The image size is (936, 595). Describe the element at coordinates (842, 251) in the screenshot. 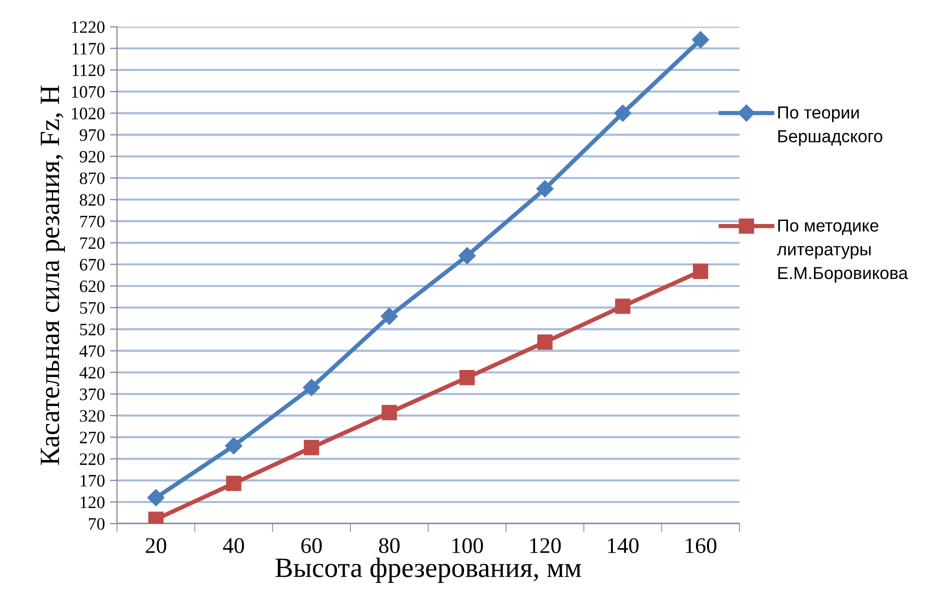

I see `legend-label: По методике литературы Е.М.Боровикова` at that location.